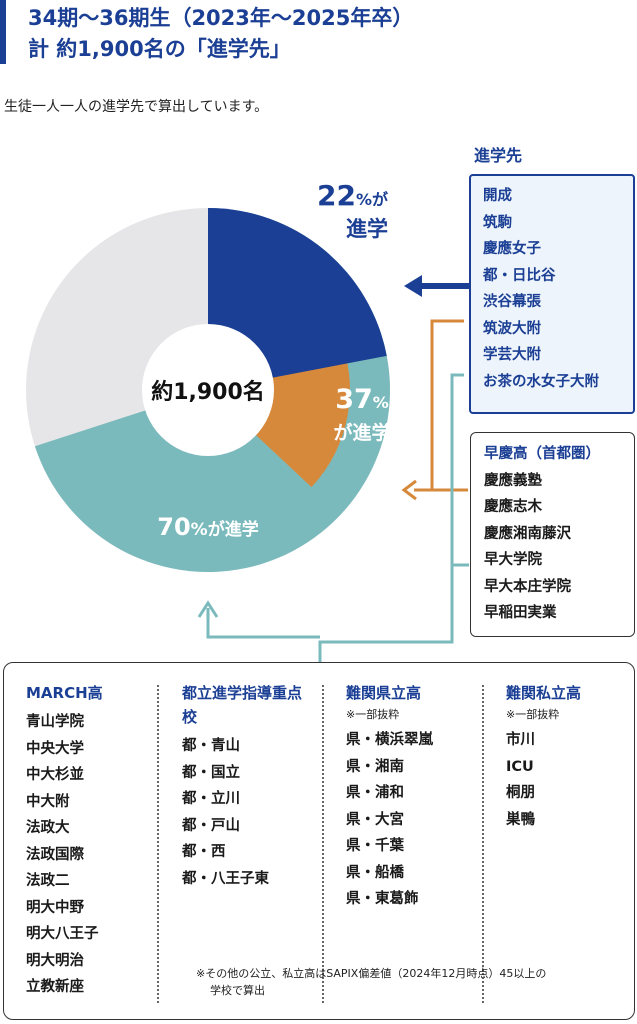 Image resolution: width=637 pixels, height=1024 pixels. What do you see at coordinates (211, 746) in the screenshot?
I see `school-item: 都・青山` at bounding box center [211, 746].